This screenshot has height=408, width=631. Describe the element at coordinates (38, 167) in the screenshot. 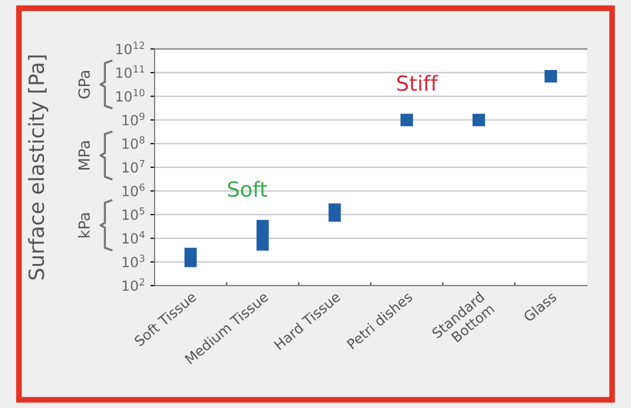

I see `y-axis-title: Surface elasticity [Pa]` at that location.